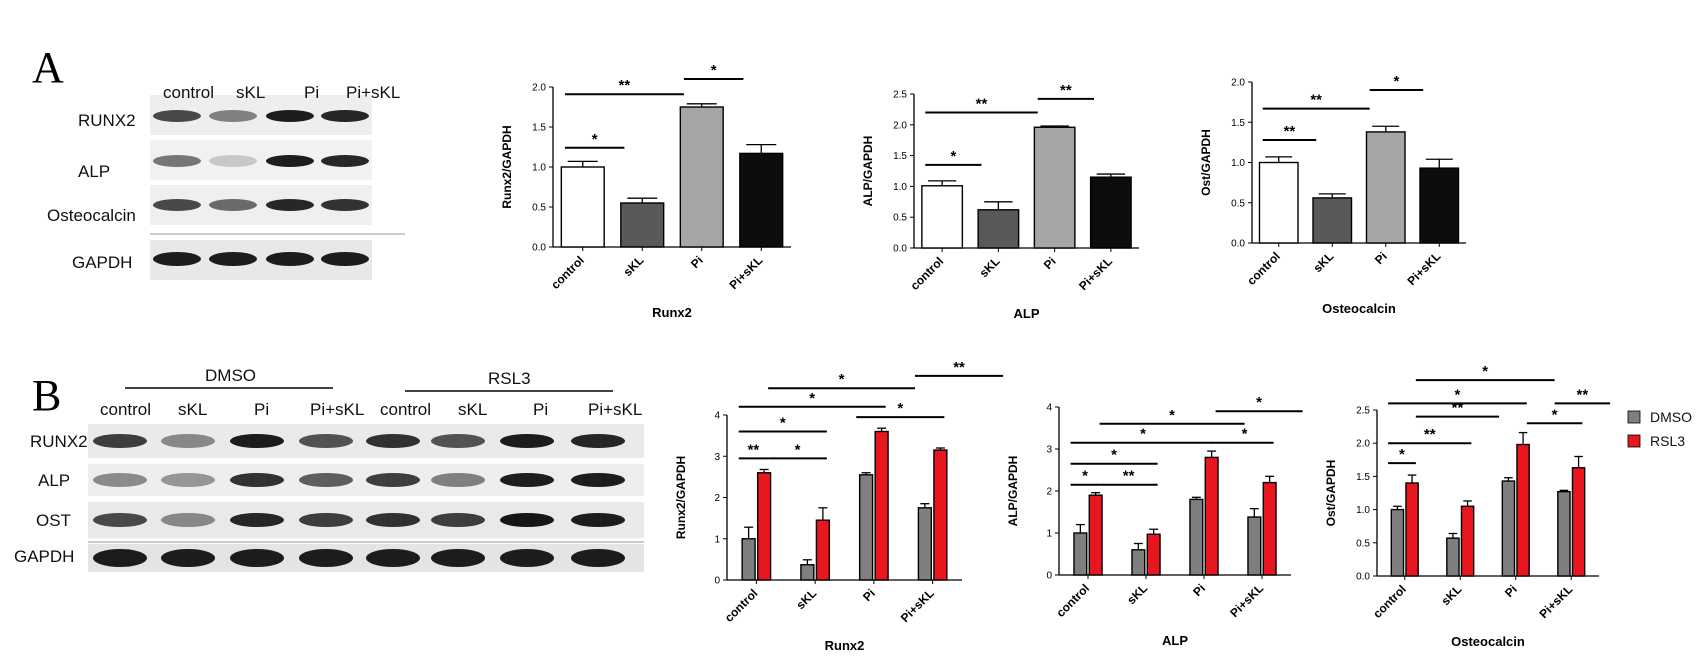  Describe the element at coordinates (717, 539) in the screenshot. I see `y-tick-label: 1` at that location.